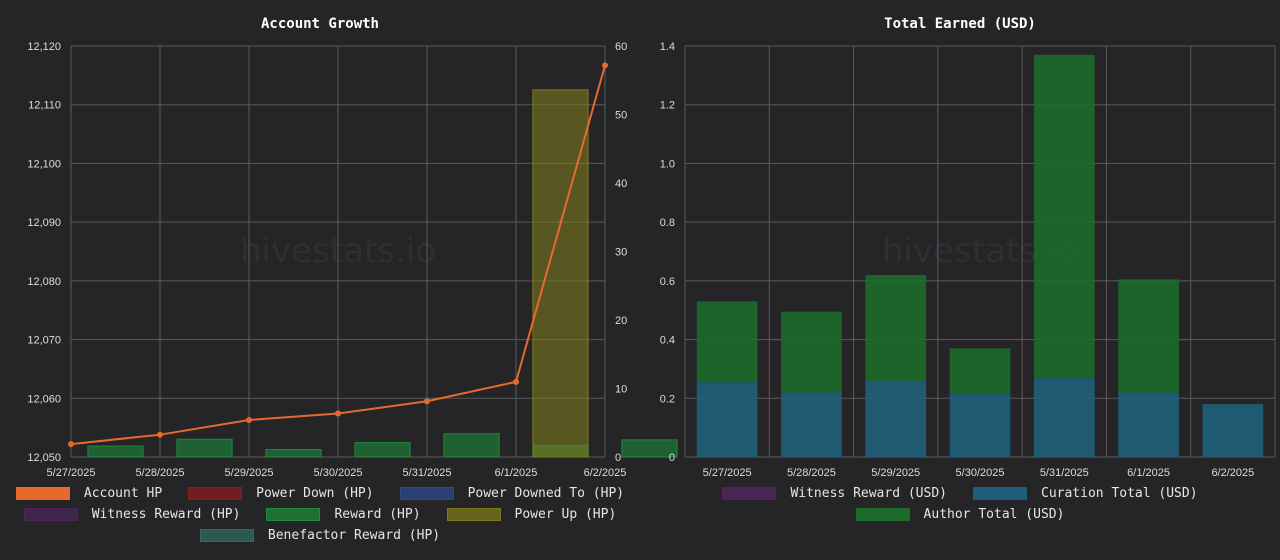 This screenshot has height=560, width=1280. I want to click on legend-item: Power Up (HP), so click(531, 514).